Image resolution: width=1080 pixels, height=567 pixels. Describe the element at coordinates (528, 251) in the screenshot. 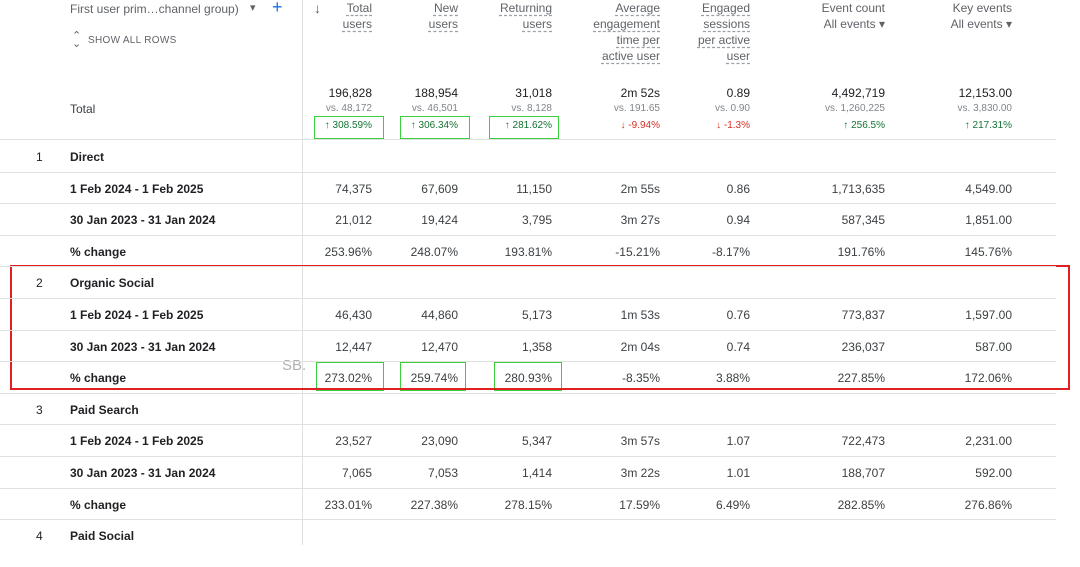

I see `cell-value: 193.81%` at that location.